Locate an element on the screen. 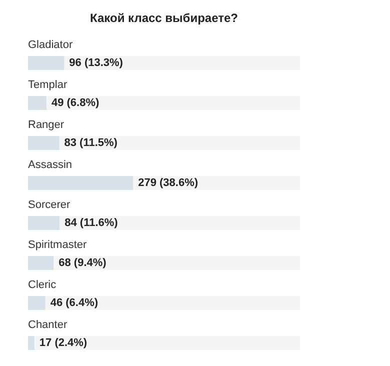  y-tick-label: Sorcerer is located at coordinates (49, 205).